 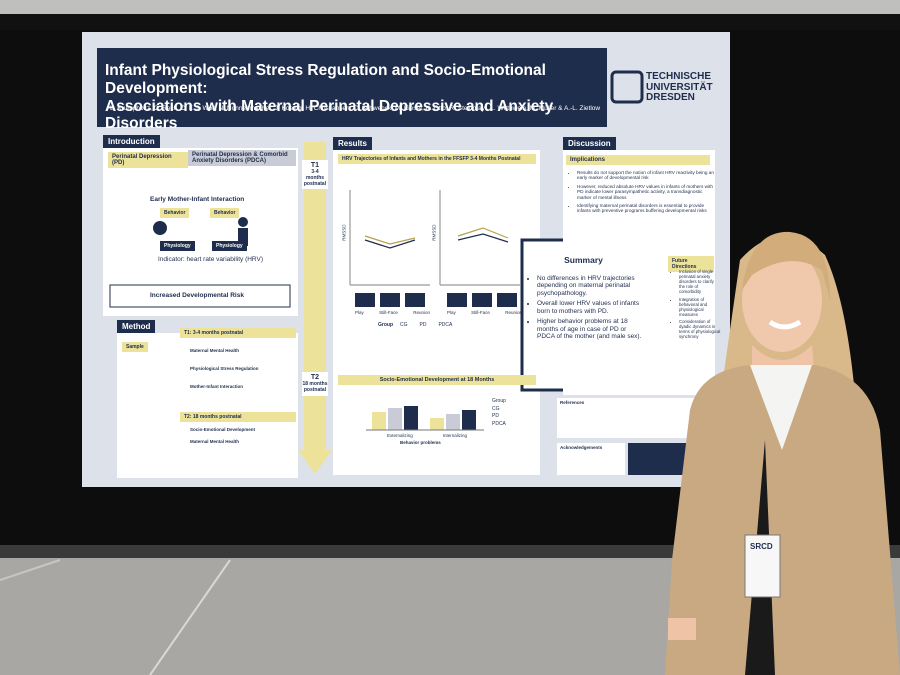 I want to click on university: TECHNISCHE UNIVERSITÄT DRESDEN, so click(x=679, y=87).